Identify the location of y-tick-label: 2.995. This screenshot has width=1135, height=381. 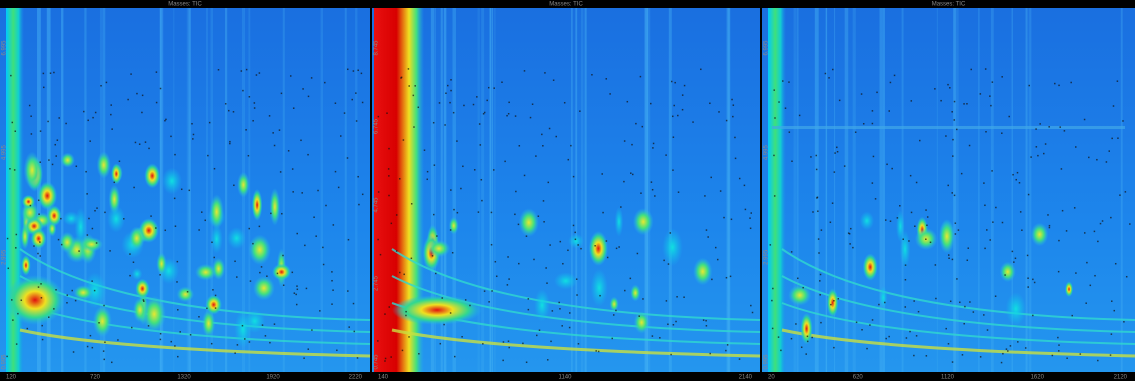
(767, 257).